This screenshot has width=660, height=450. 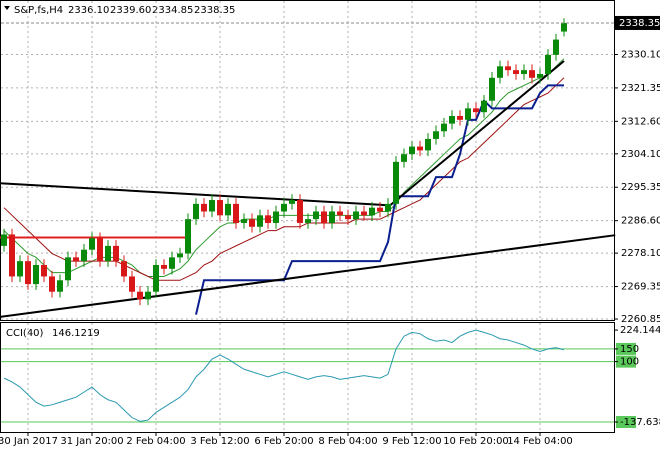 What do you see at coordinates (640, 221) in the screenshot?
I see `y-tick-label: 2286.60` at bounding box center [640, 221].